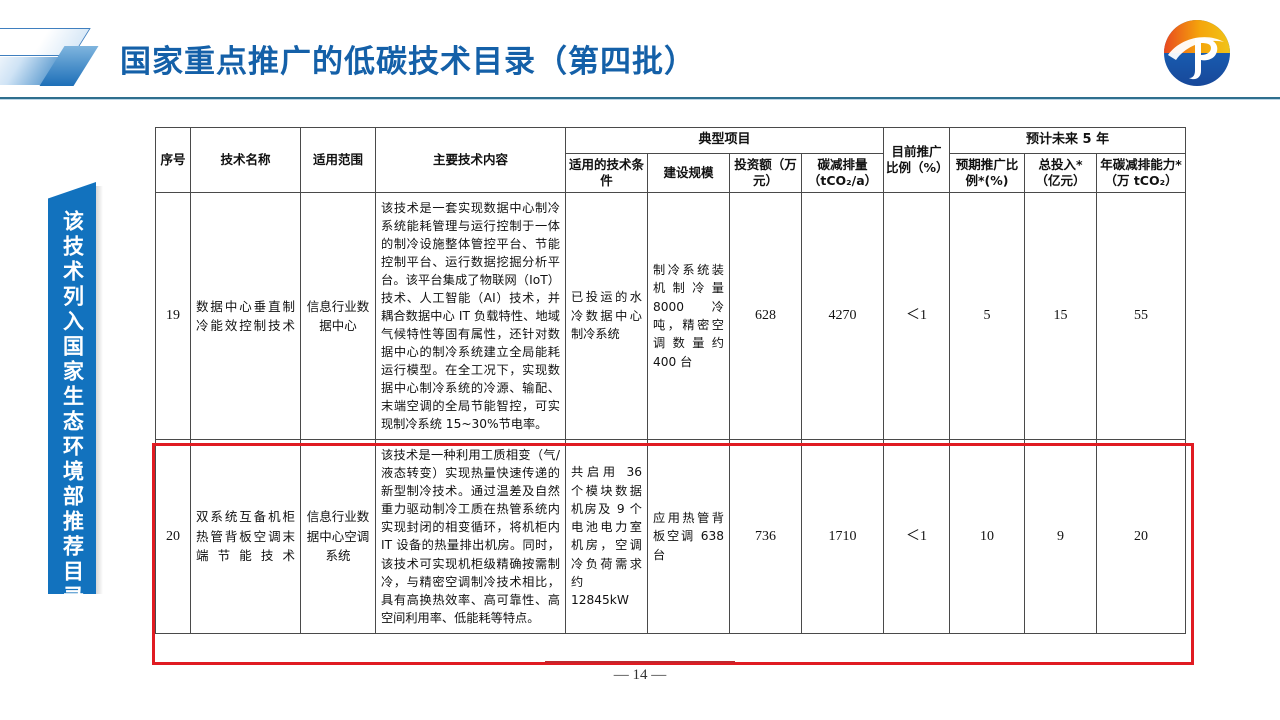 The image size is (1280, 720). What do you see at coordinates (1141, 172) in the screenshot?
I see `th-annual-reduction: 年碳减排能力*（万 tCO₂）` at bounding box center [1141, 172].